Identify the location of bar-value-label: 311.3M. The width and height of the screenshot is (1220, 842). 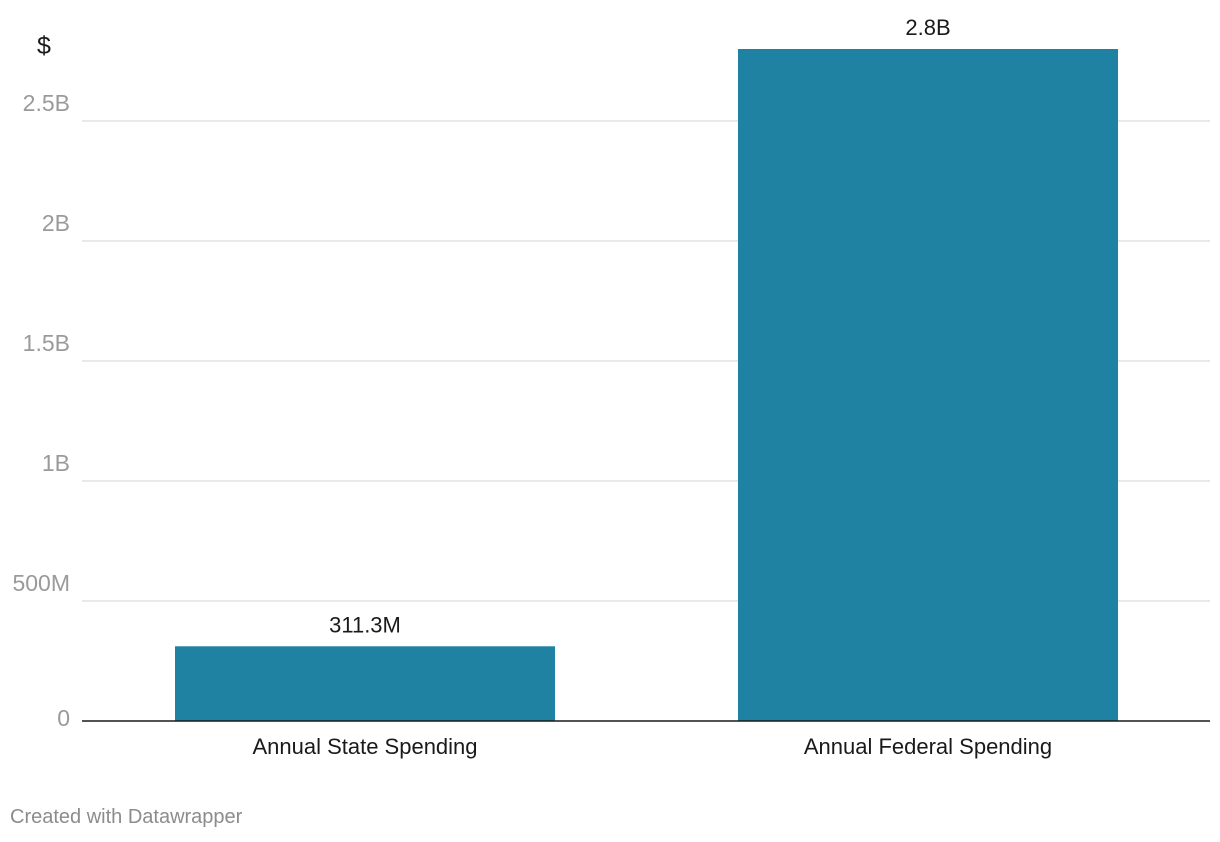
(365, 624).